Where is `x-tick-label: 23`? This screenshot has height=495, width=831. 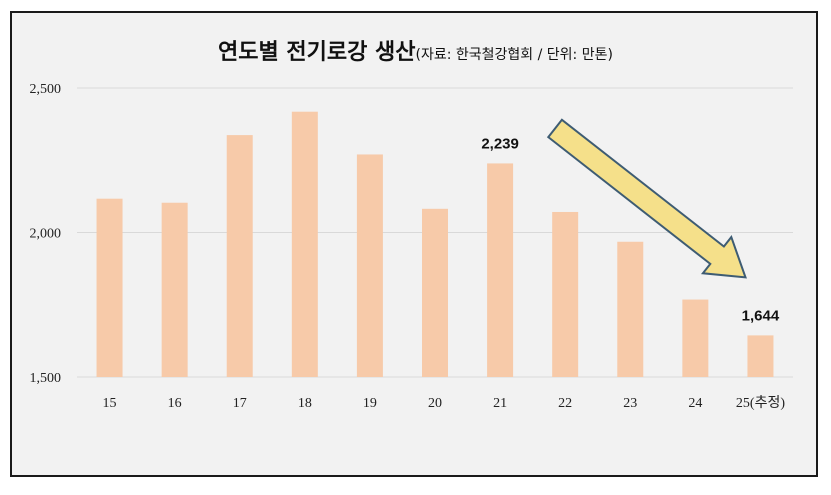
x-tick-label: 23 is located at coordinates (630, 403).